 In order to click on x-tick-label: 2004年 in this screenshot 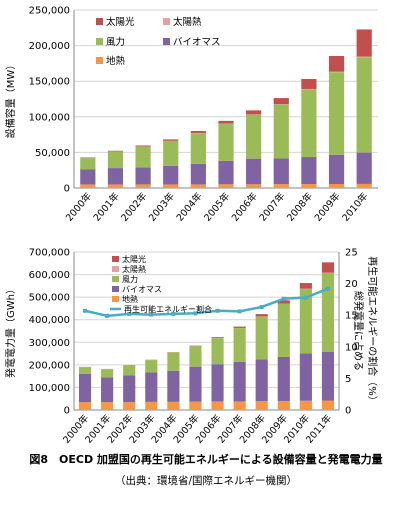, I will do `click(189, 207)`.